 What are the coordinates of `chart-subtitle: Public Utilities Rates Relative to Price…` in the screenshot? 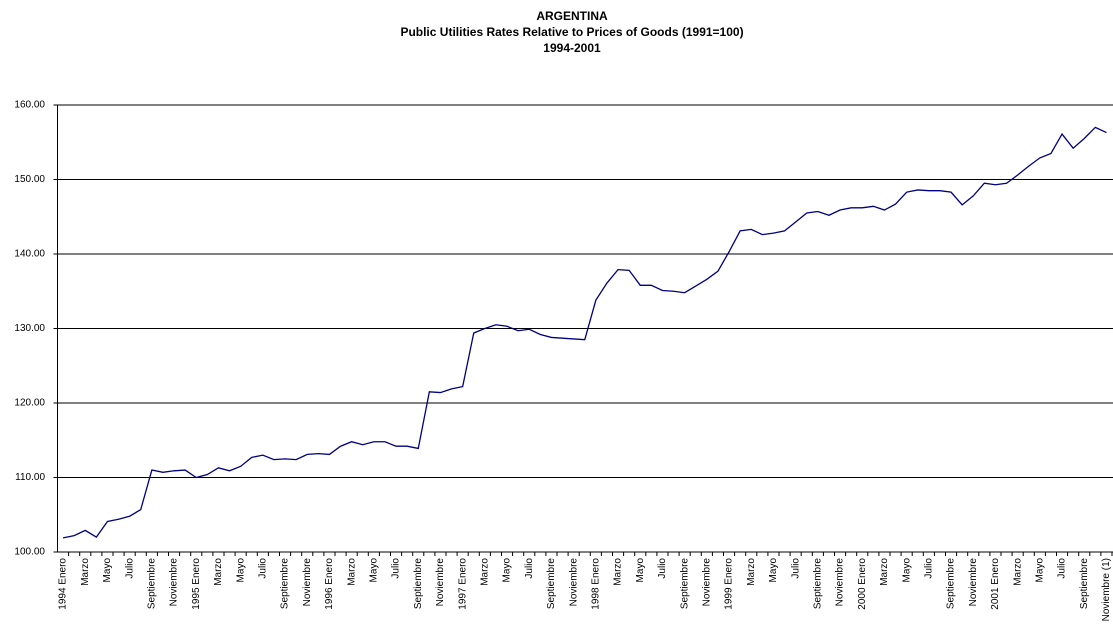 It's located at (571, 32).